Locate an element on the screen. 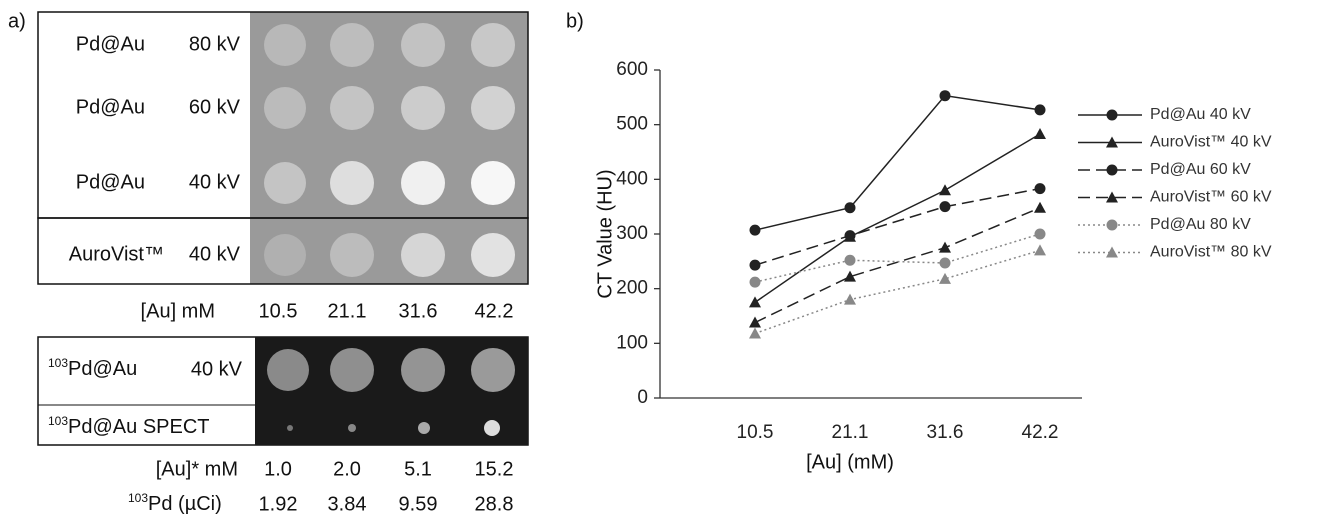  frame is located at coordinates (283, 251).